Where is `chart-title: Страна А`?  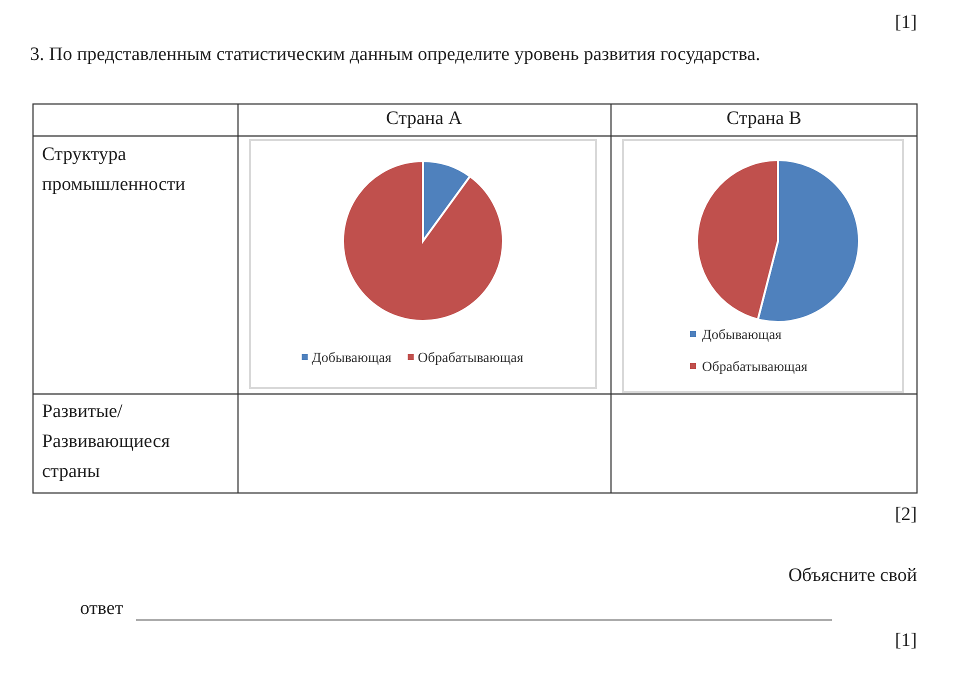 chart-title: Страна А is located at coordinates (424, 119).